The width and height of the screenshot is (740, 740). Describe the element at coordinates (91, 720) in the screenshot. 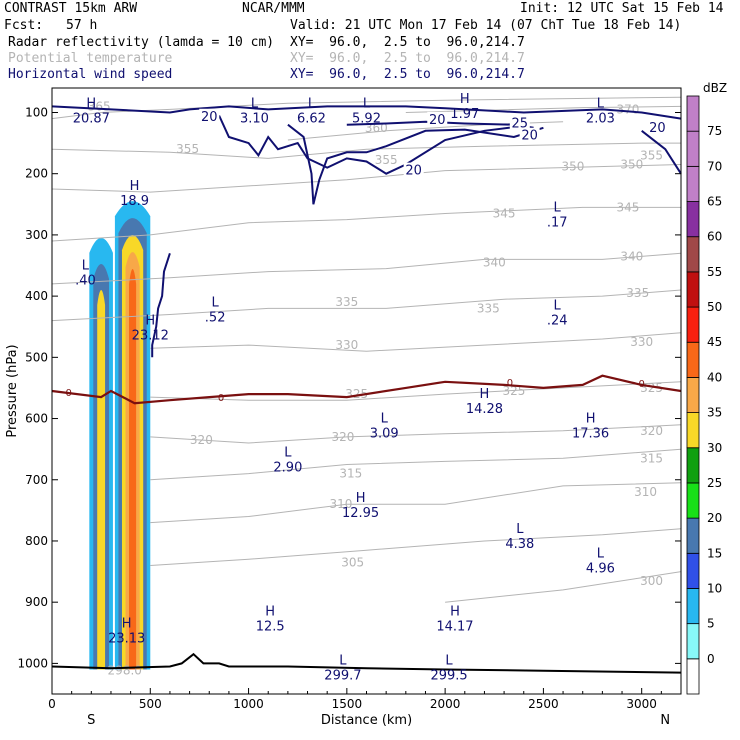

I see `south-label: S` at that location.